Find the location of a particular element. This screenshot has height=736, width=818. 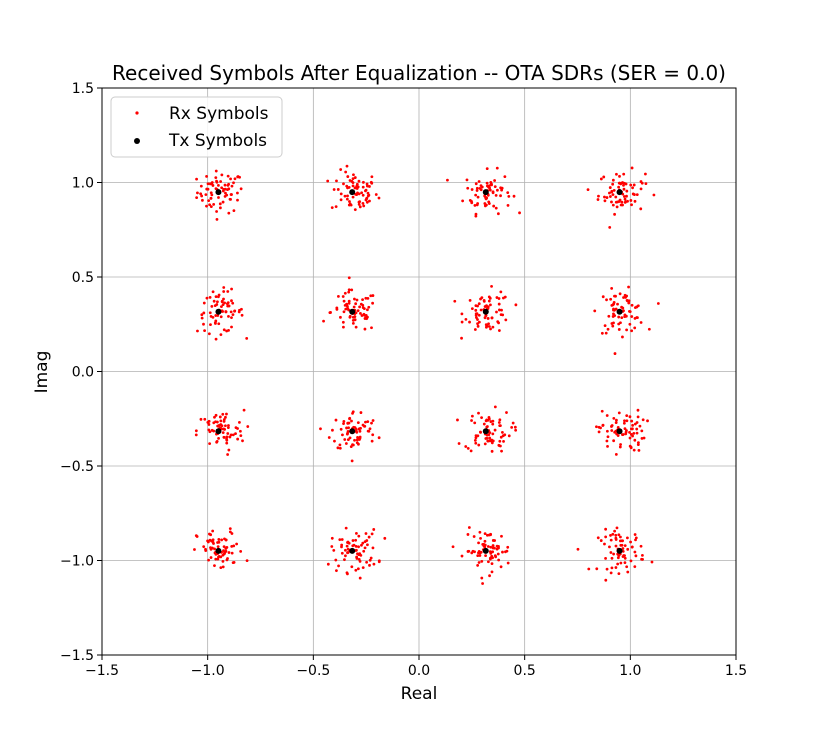

y-tick-label: 1.0 is located at coordinates (83, 184).